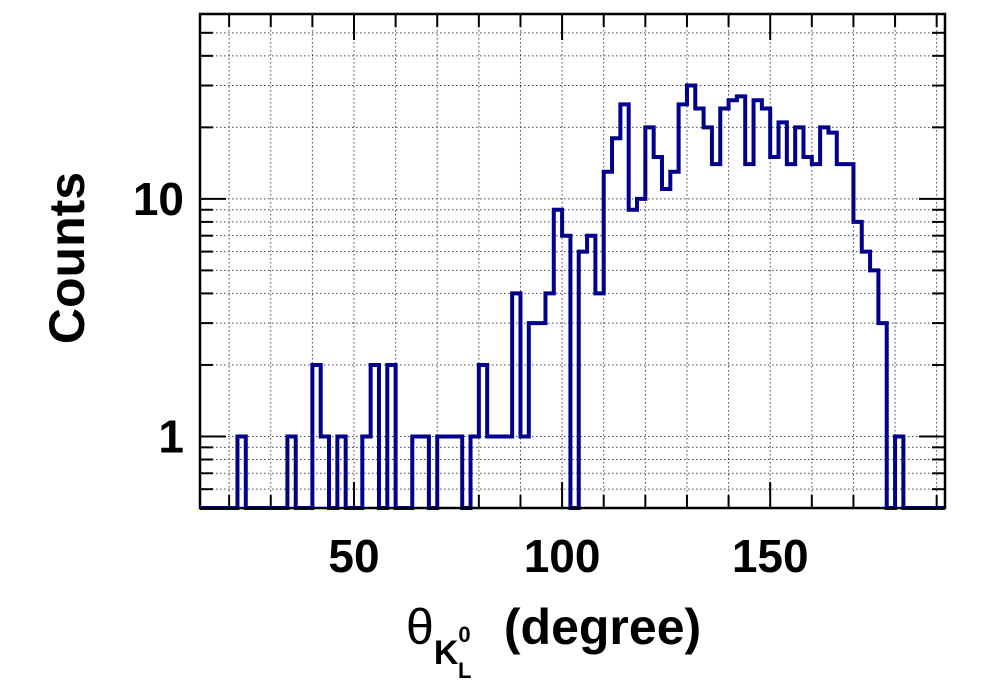 This screenshot has height=688, width=996. I want to click on y-tick-label: 1, so click(171, 436).